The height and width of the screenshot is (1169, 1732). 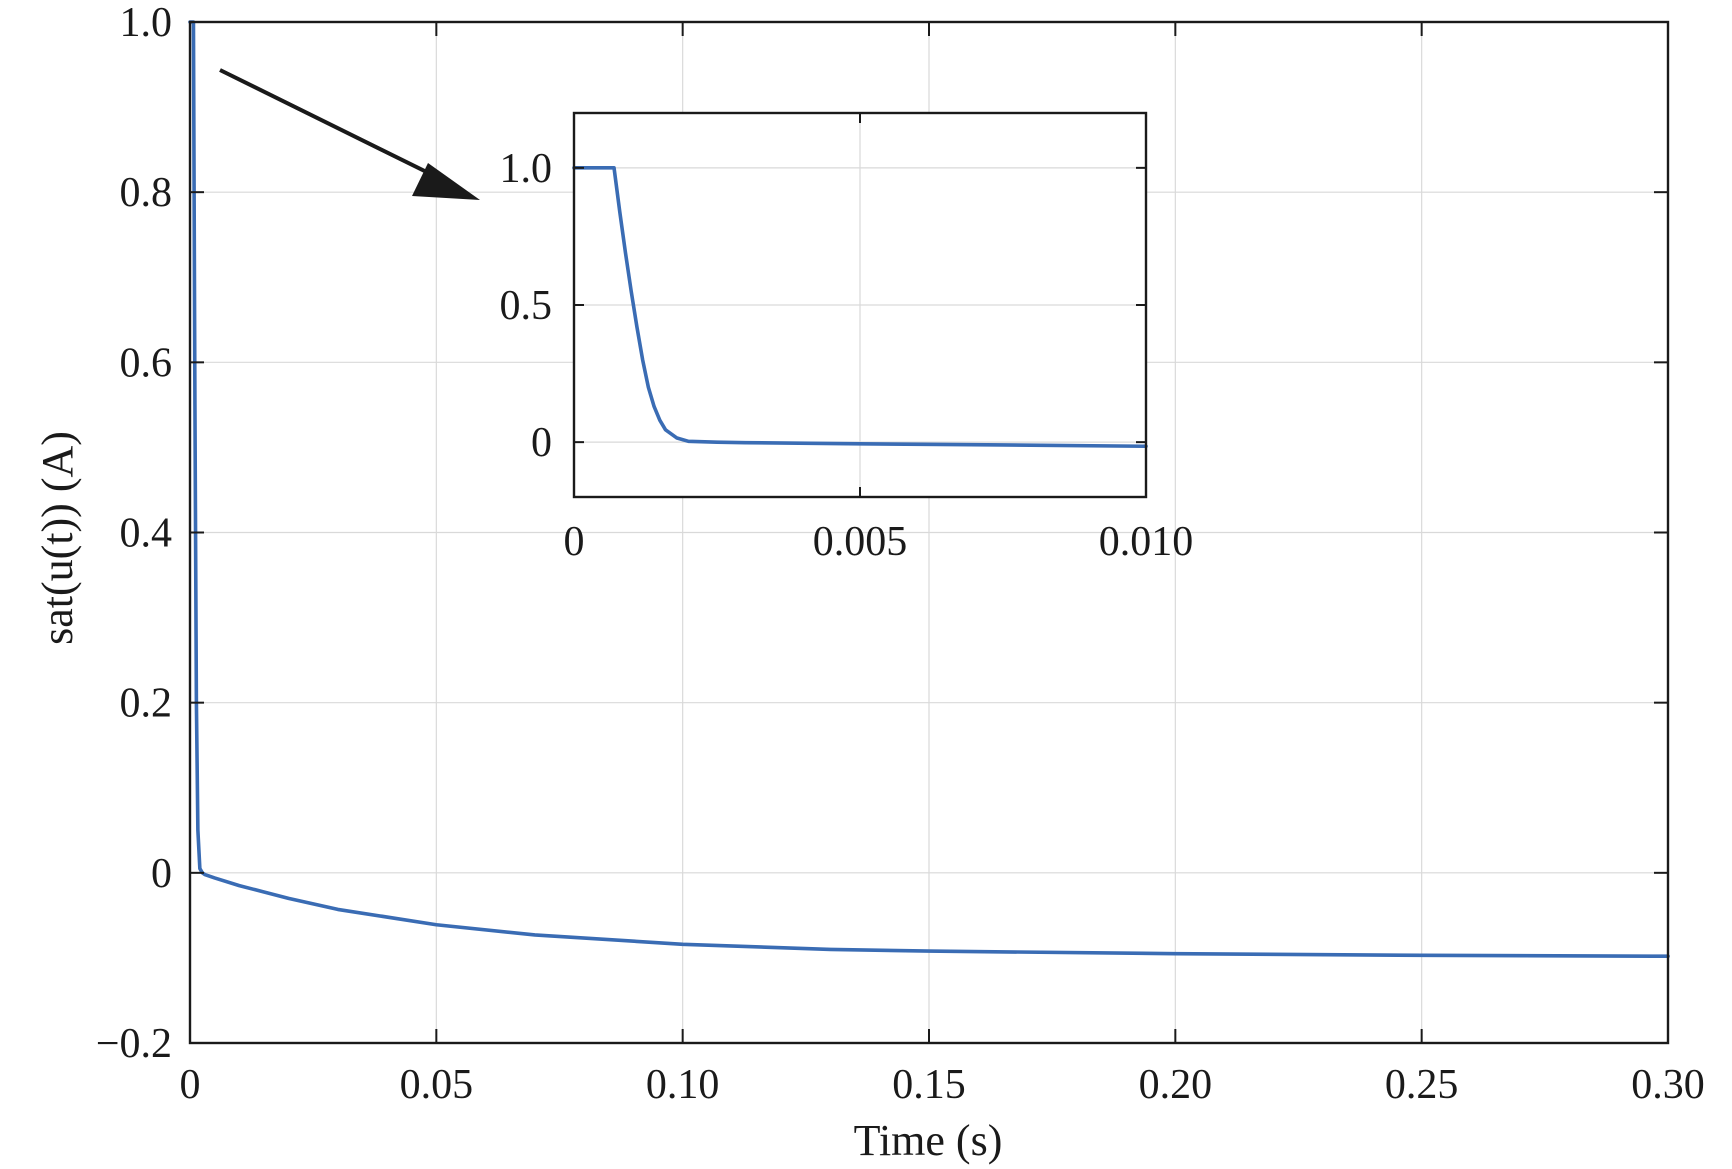 What do you see at coordinates (437, 1085) in the screenshot?
I see `x-tick-label: 0.05` at bounding box center [437, 1085].